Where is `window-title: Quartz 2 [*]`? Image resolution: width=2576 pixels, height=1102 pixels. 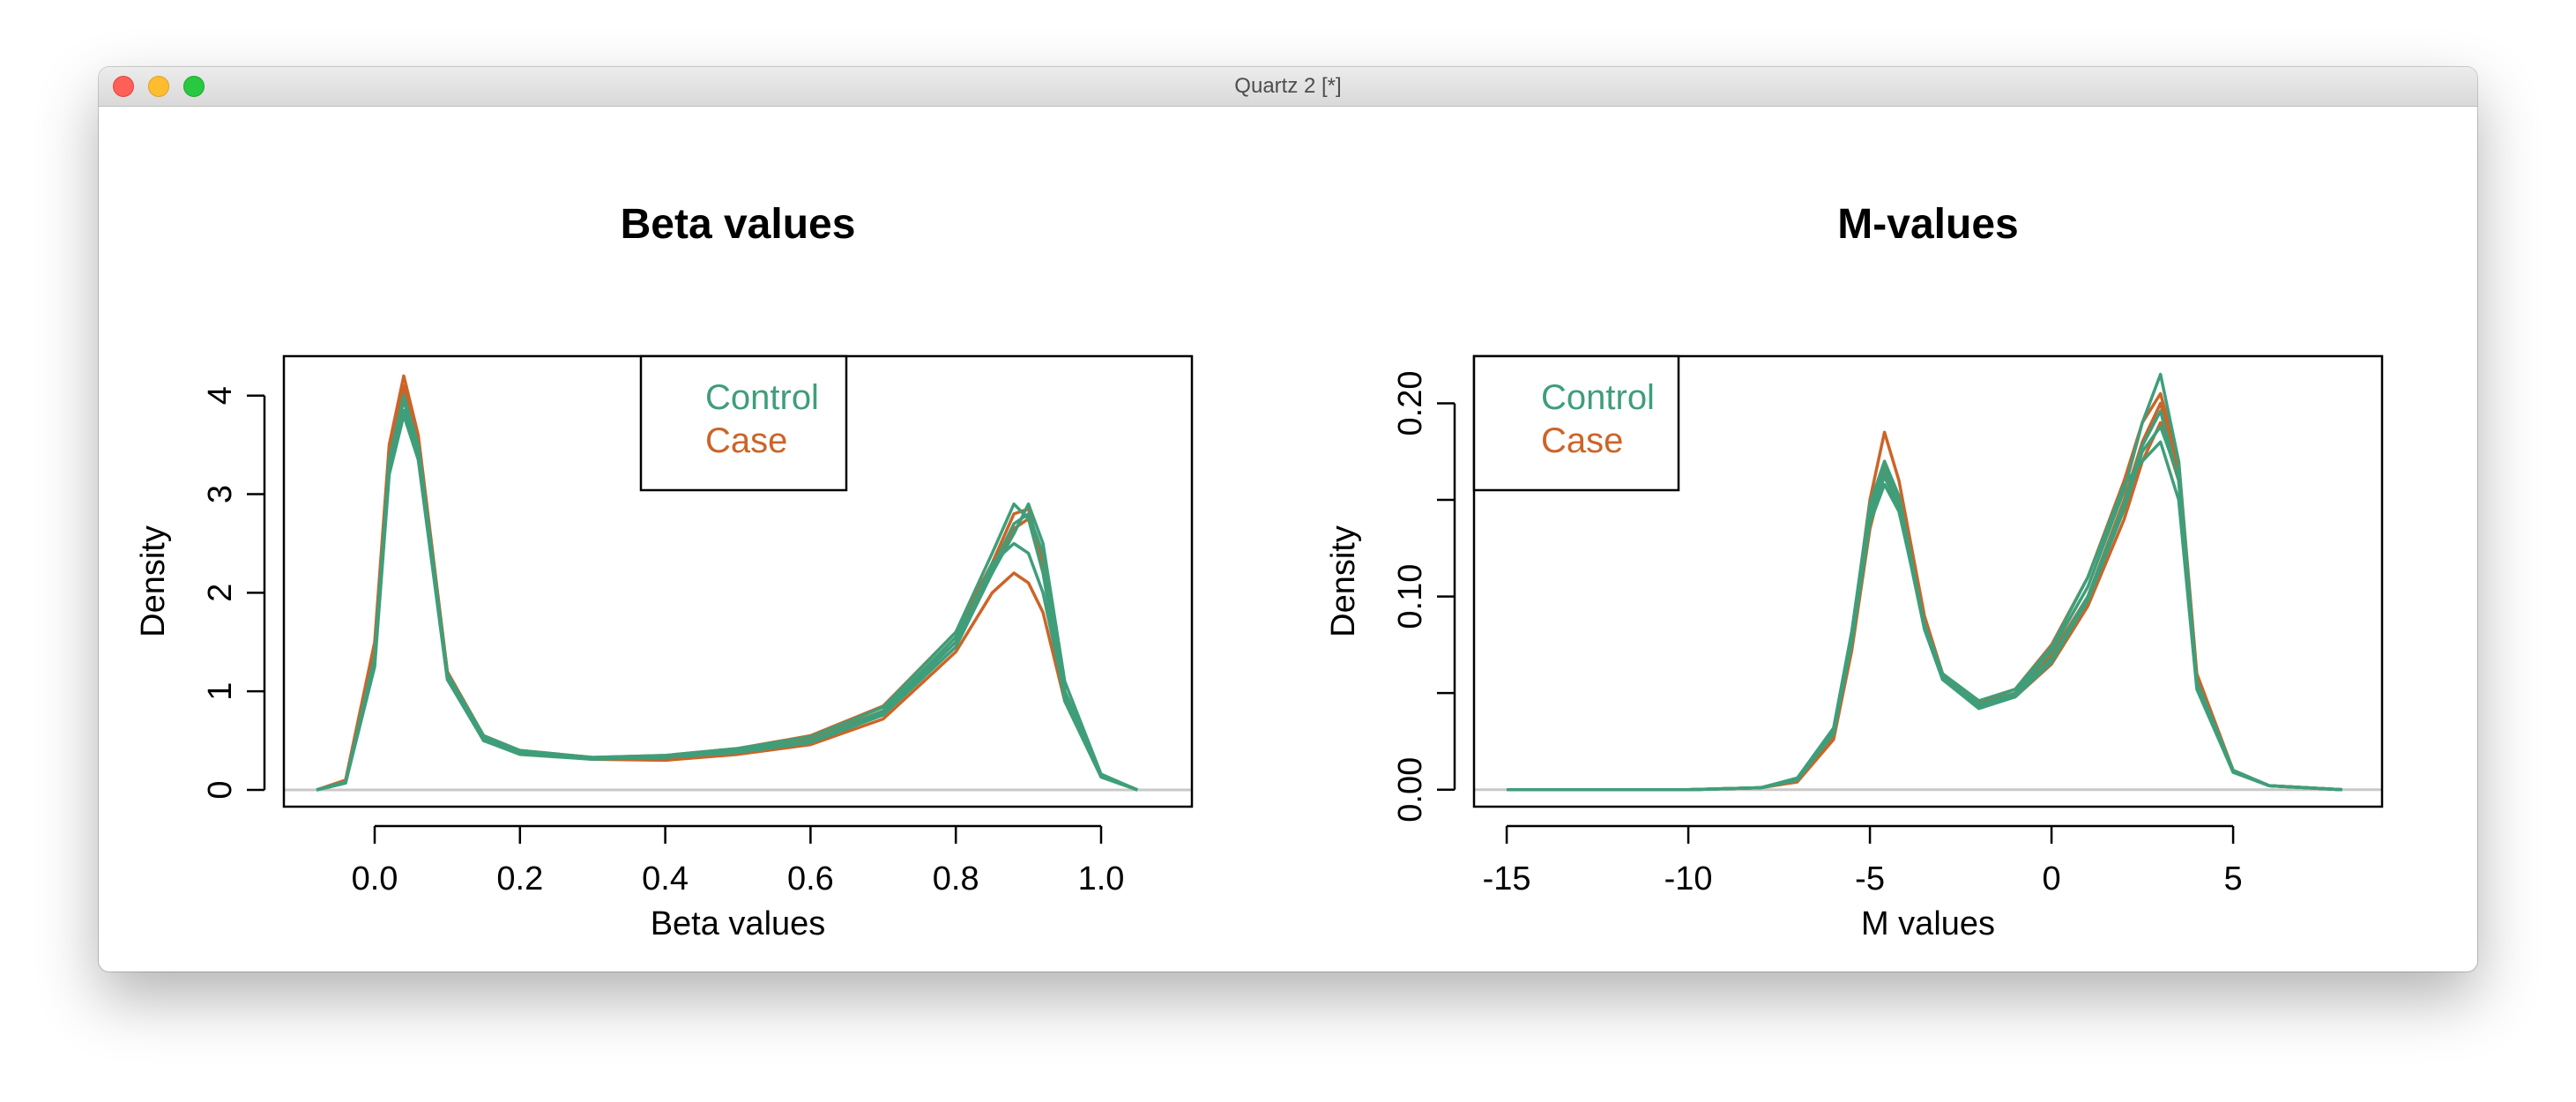
window-title: Quartz 2 [*] is located at coordinates (1288, 86).